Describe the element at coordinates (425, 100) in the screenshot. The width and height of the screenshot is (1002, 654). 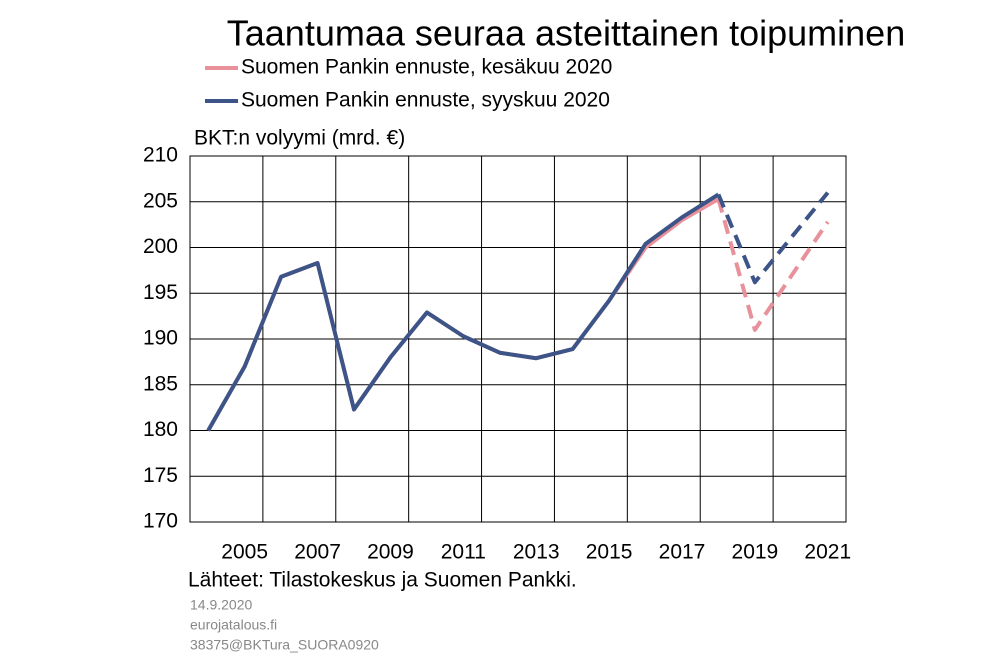
I see `legend-label: Suomen Pankin ennuste, syyskuu 2020` at that location.